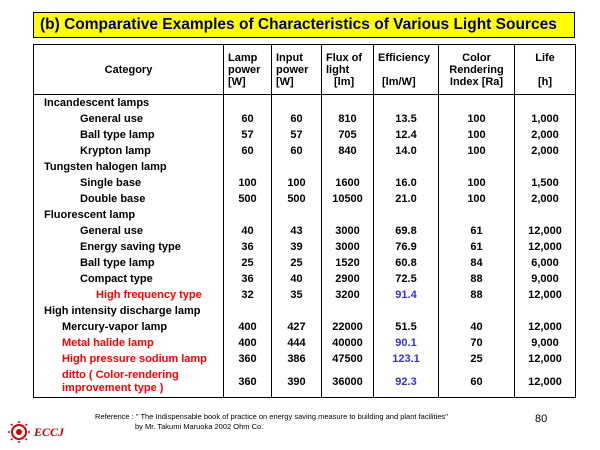 This screenshot has width=600, height=450. Describe the element at coordinates (406, 135) in the screenshot. I see `efficiency-cell: 12.4` at that location.